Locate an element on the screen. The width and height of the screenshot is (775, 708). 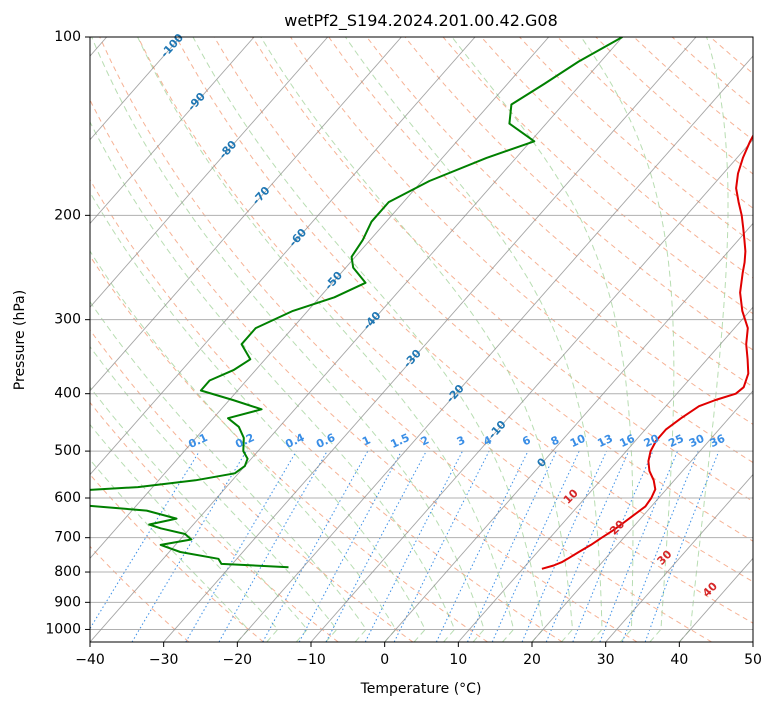
x-tick-label: −40 is located at coordinates (90, 660).